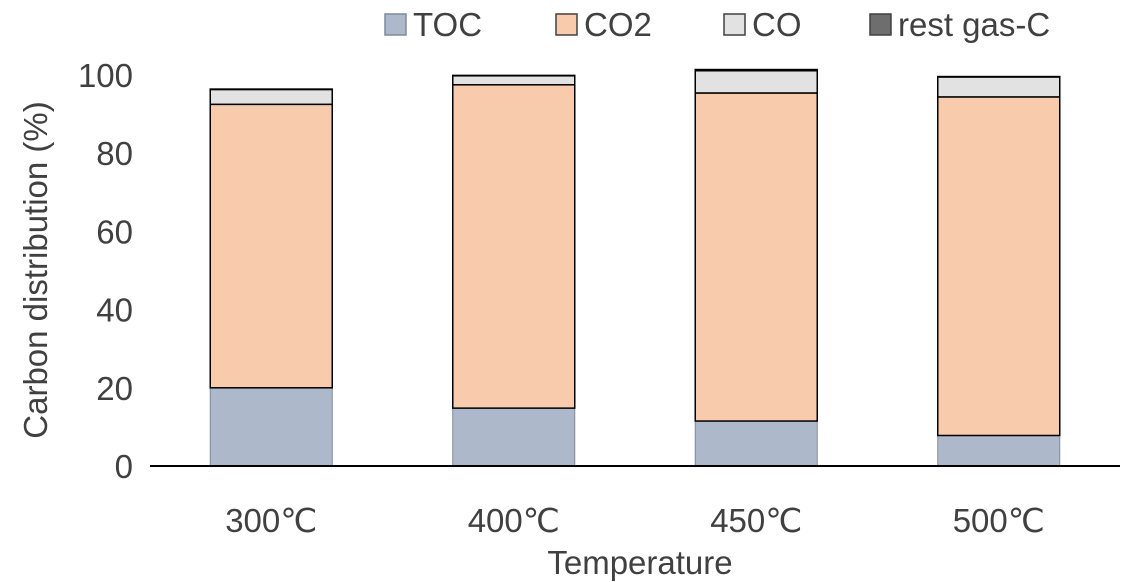  What do you see at coordinates (717, 24) in the screenshot?
I see `legend: TOC CO2 CO rest gas-C` at bounding box center [717, 24].